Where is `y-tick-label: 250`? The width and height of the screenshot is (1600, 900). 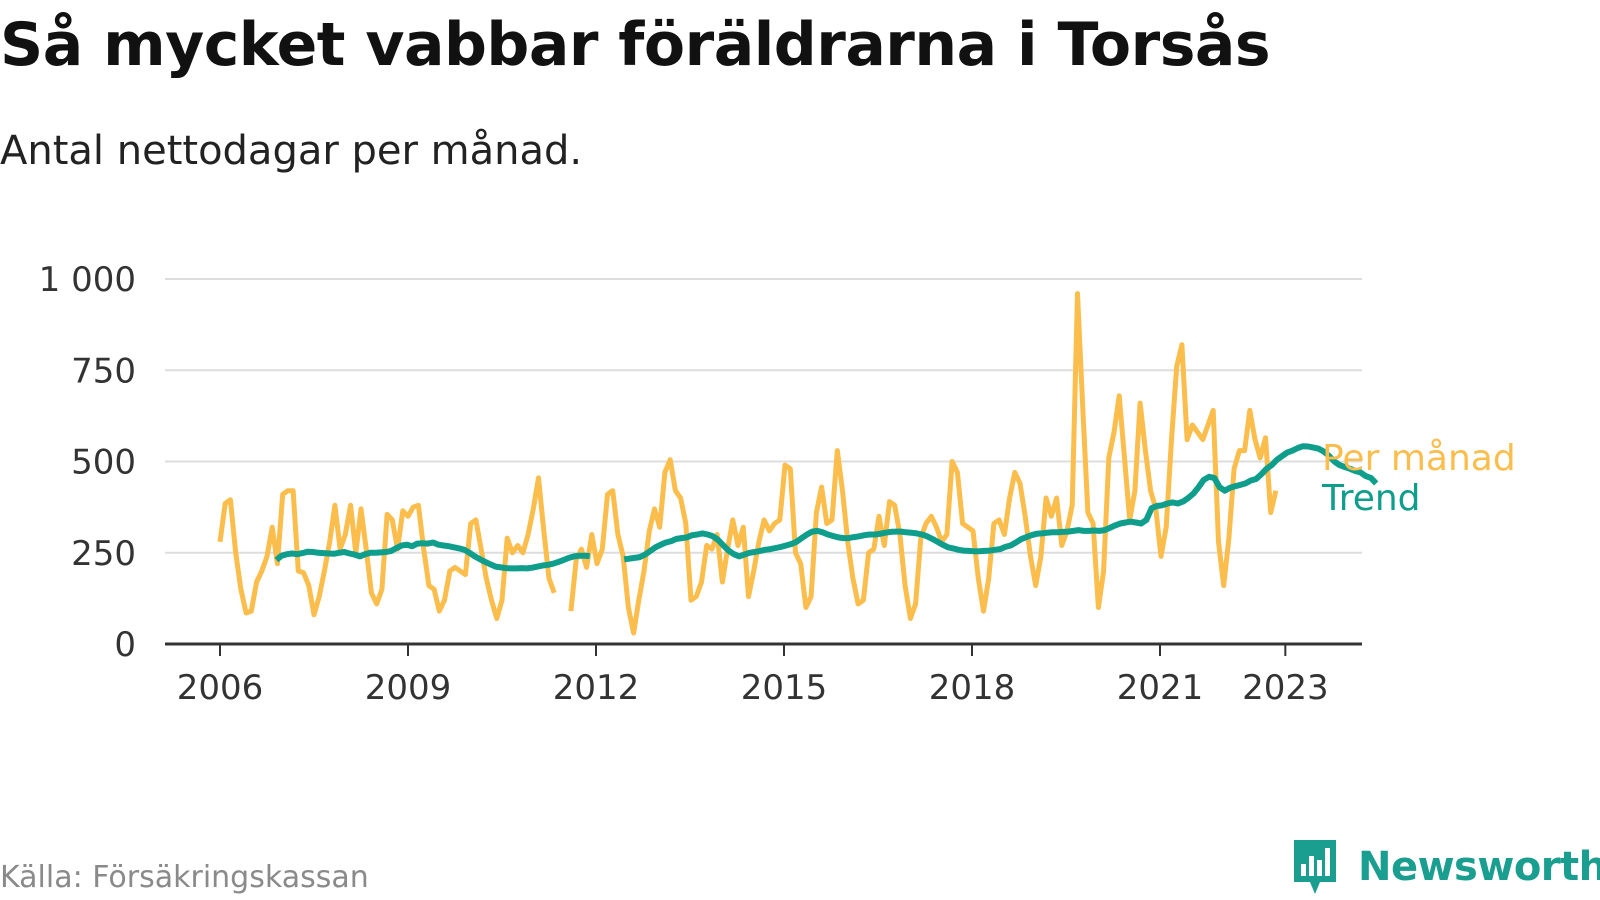
y-tick-label: 250 is located at coordinates (103, 554).